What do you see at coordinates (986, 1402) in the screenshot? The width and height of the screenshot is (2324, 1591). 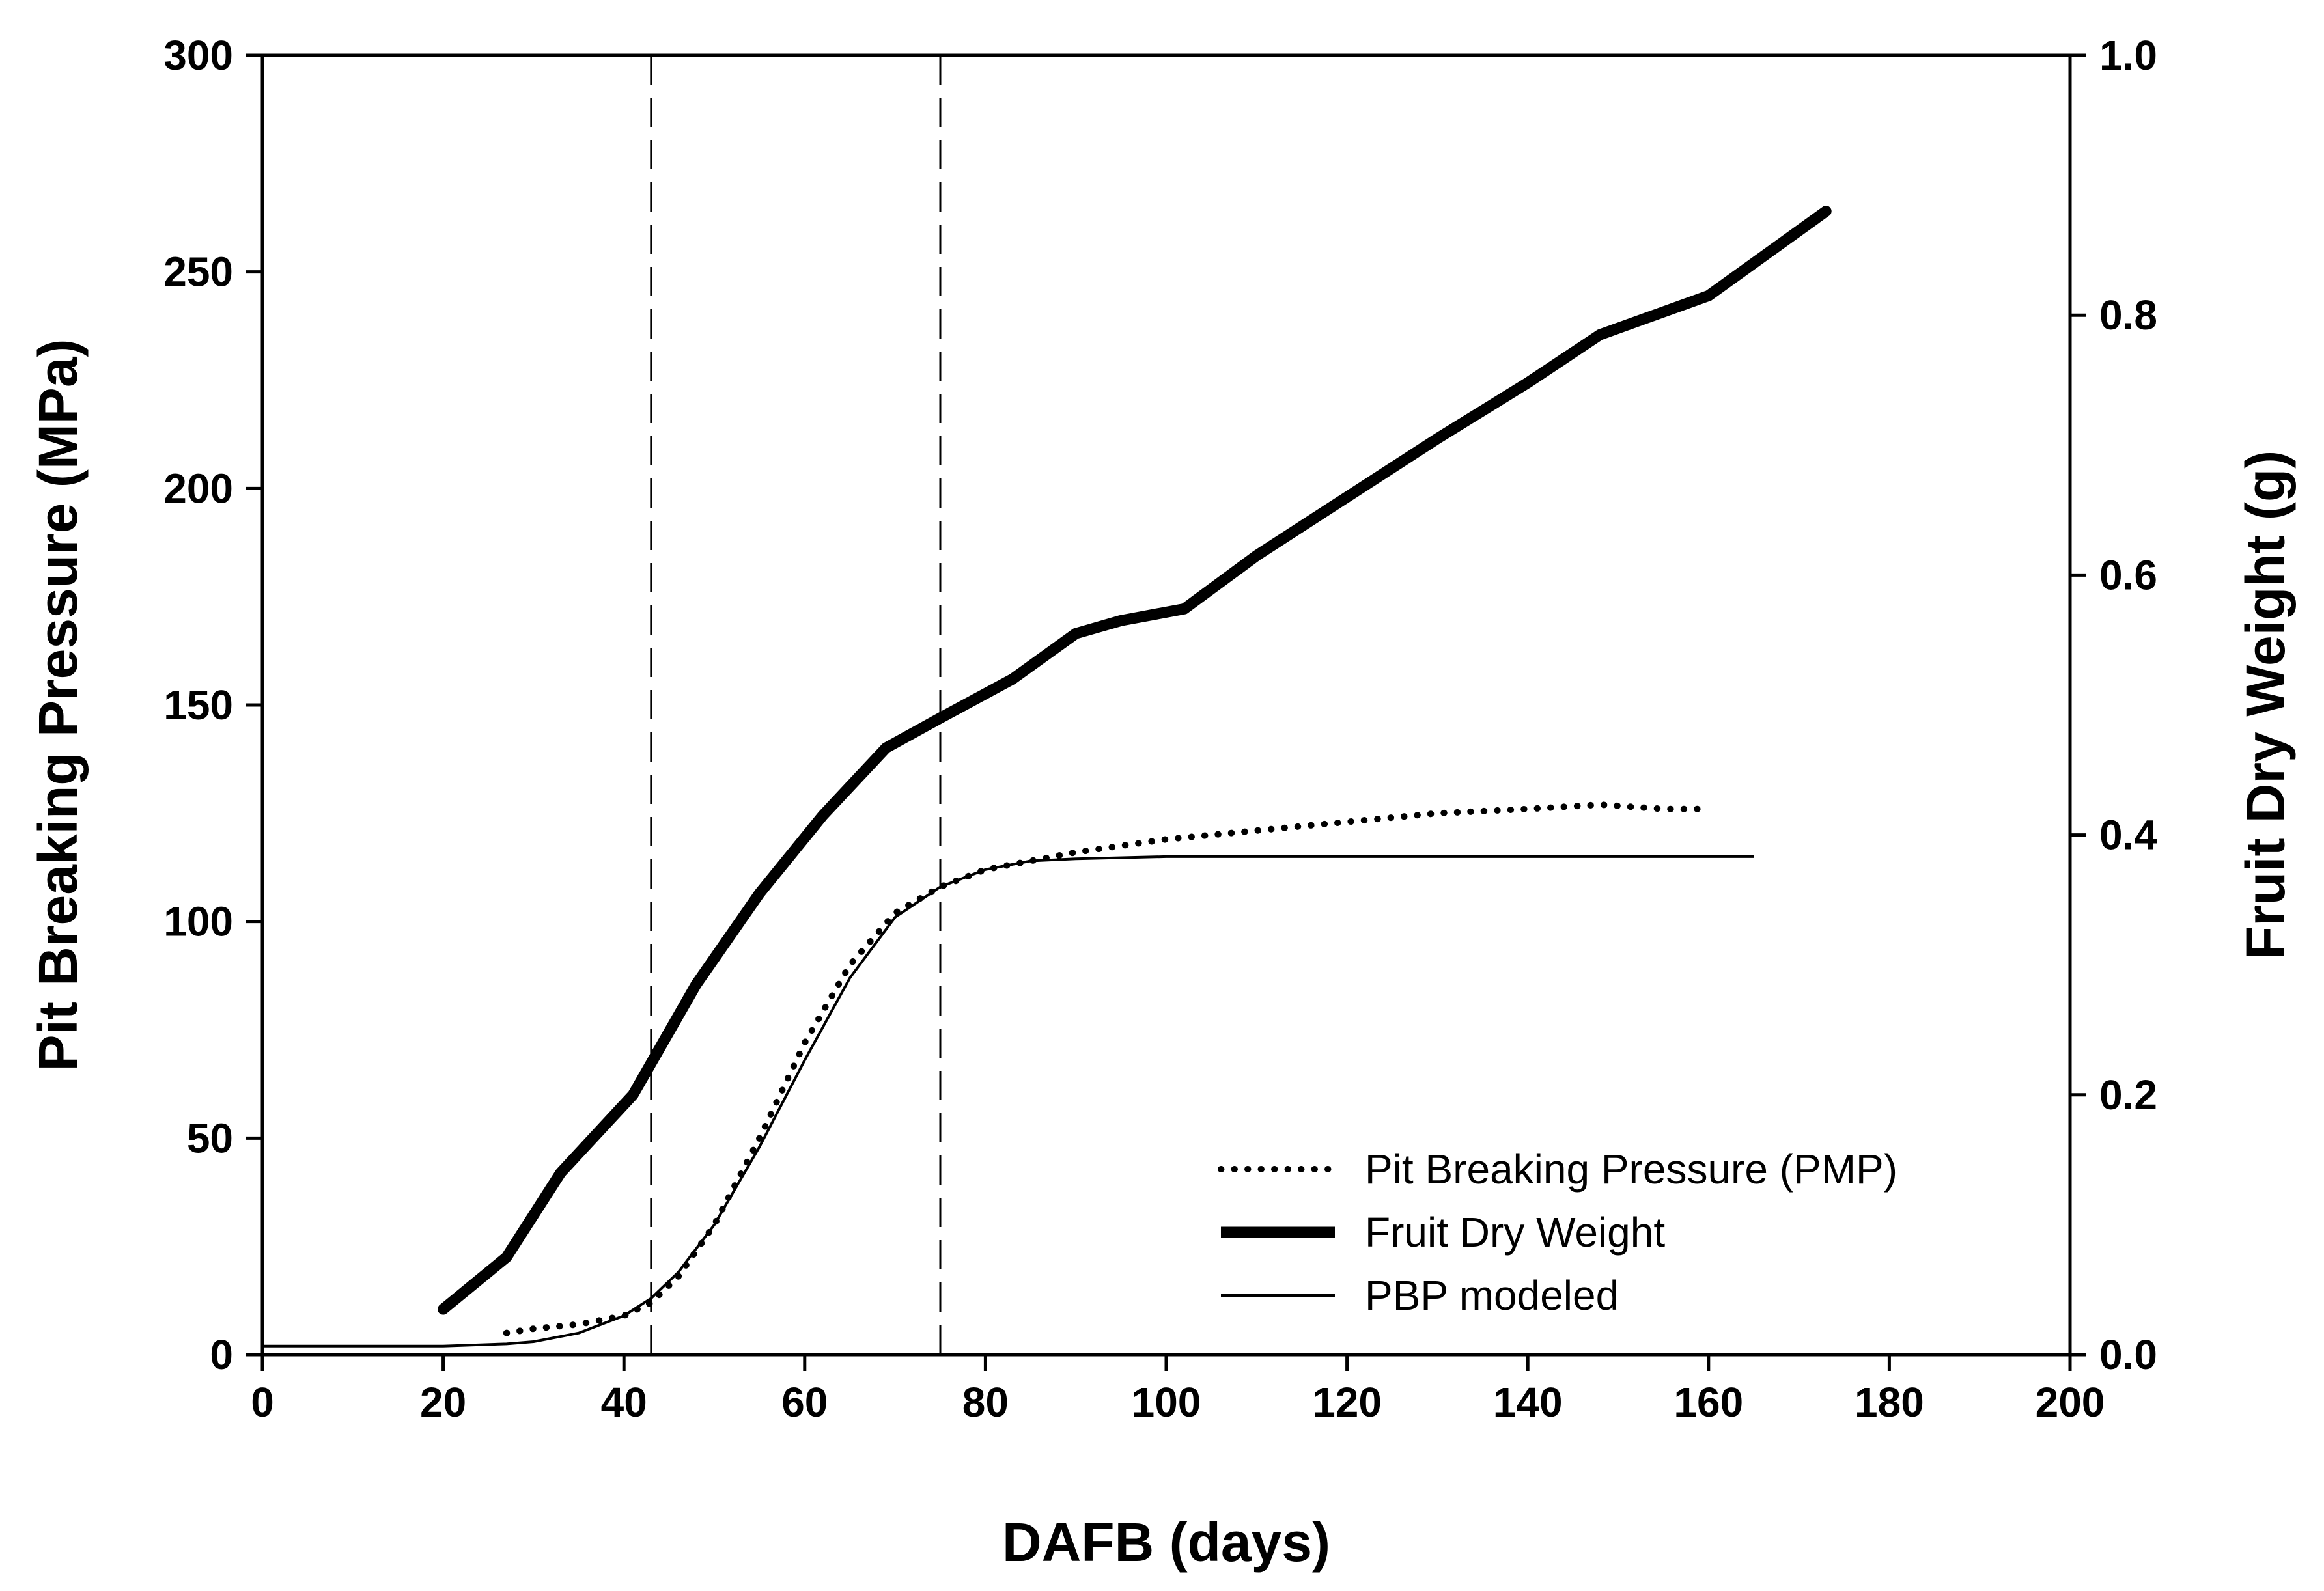 I see `x-tick-label: 80` at bounding box center [986, 1402].